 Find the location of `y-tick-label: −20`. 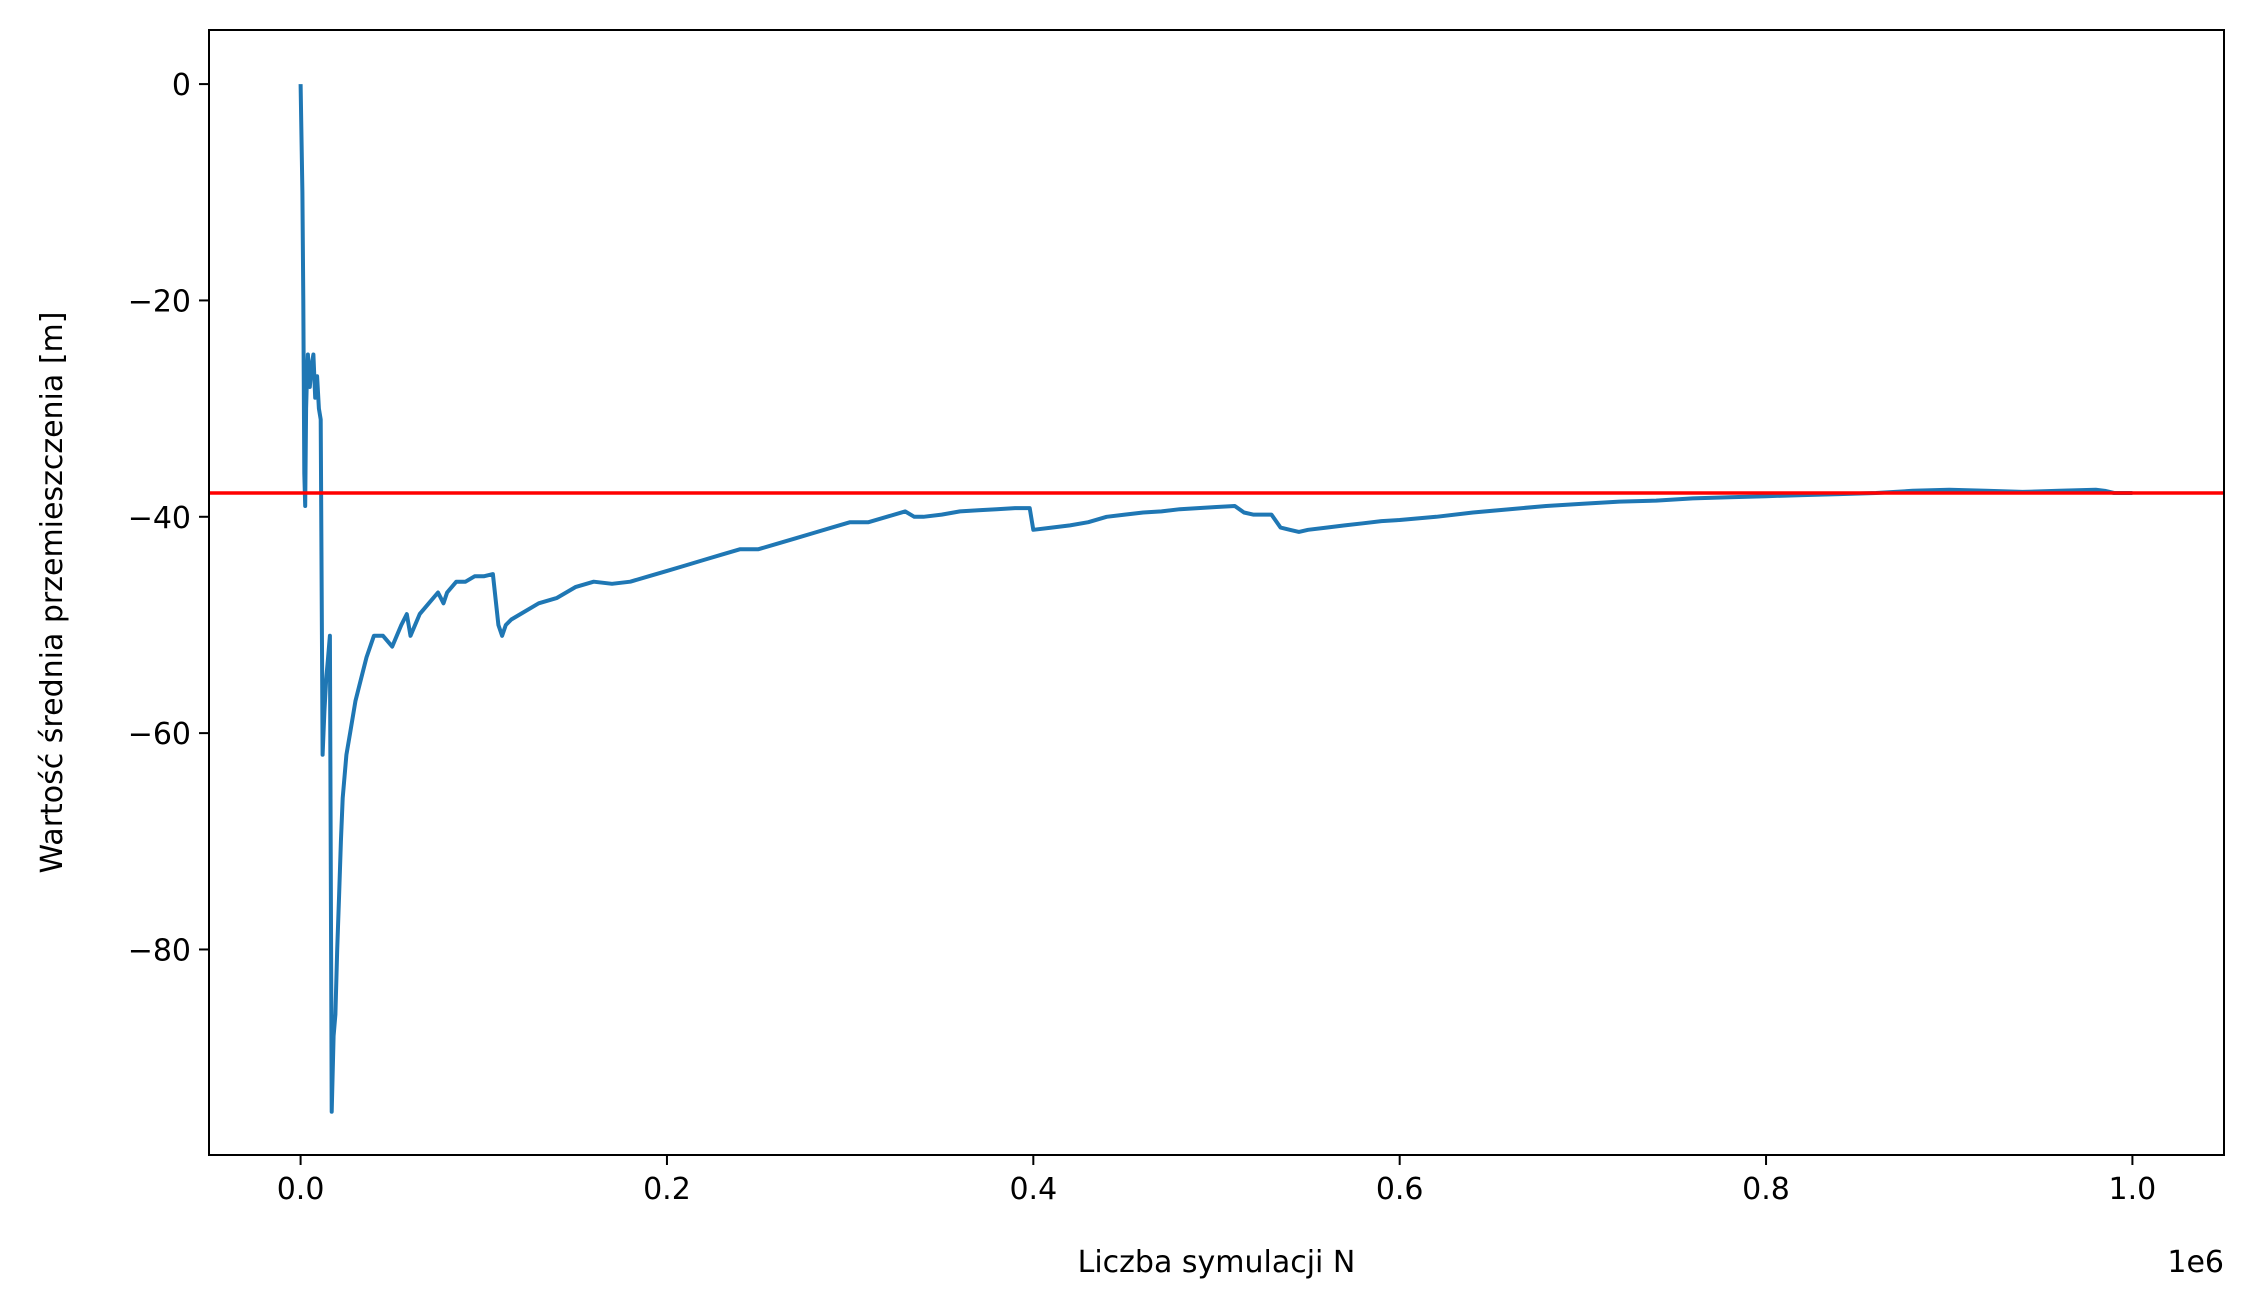

y-tick-label: −20 is located at coordinates (159, 301).